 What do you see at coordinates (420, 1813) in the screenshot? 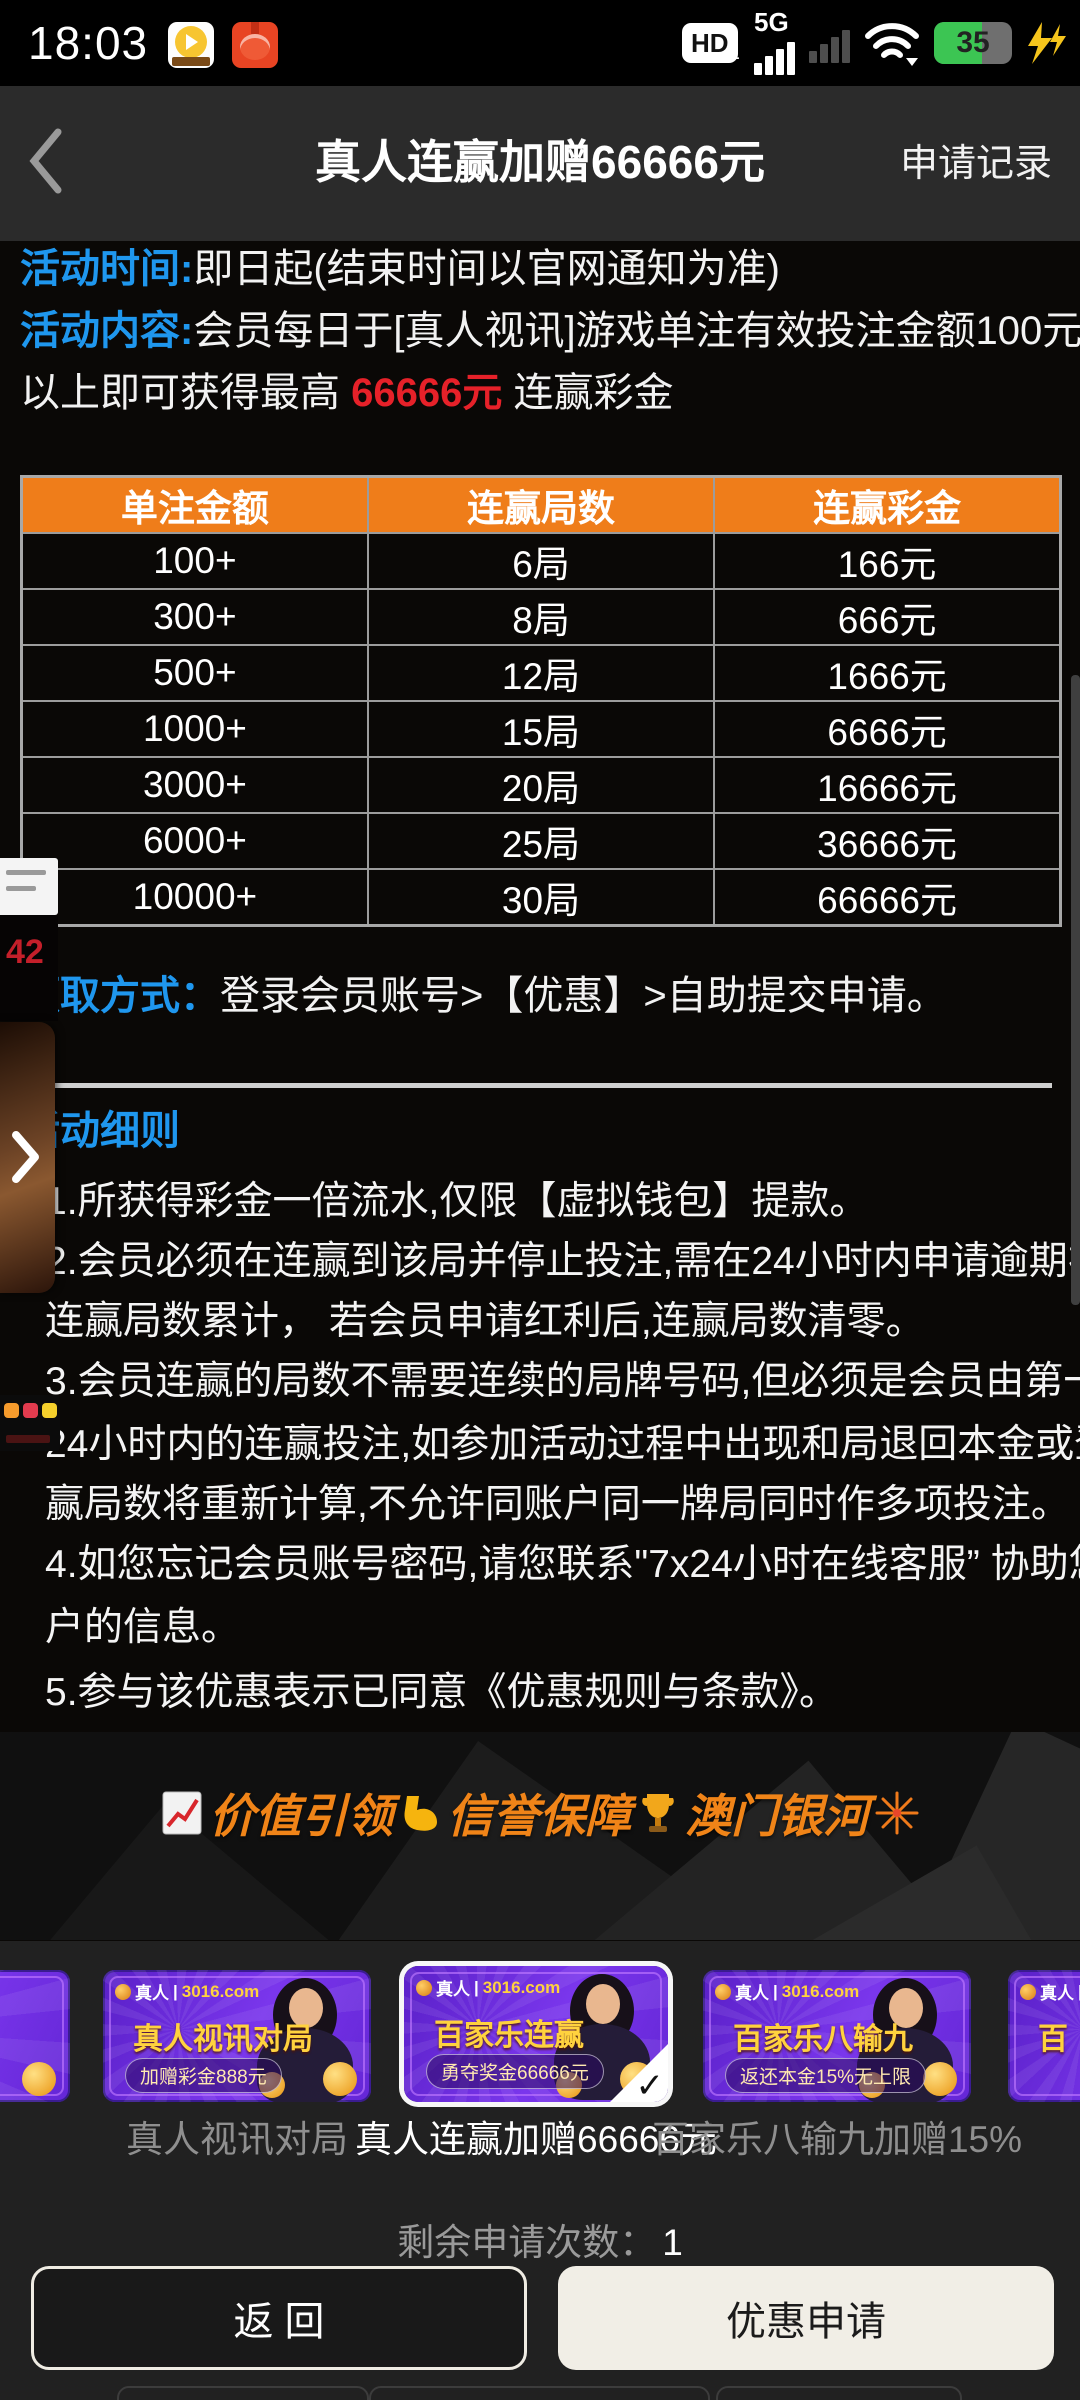
I see `flexed-biceps-icon` at bounding box center [420, 1813].